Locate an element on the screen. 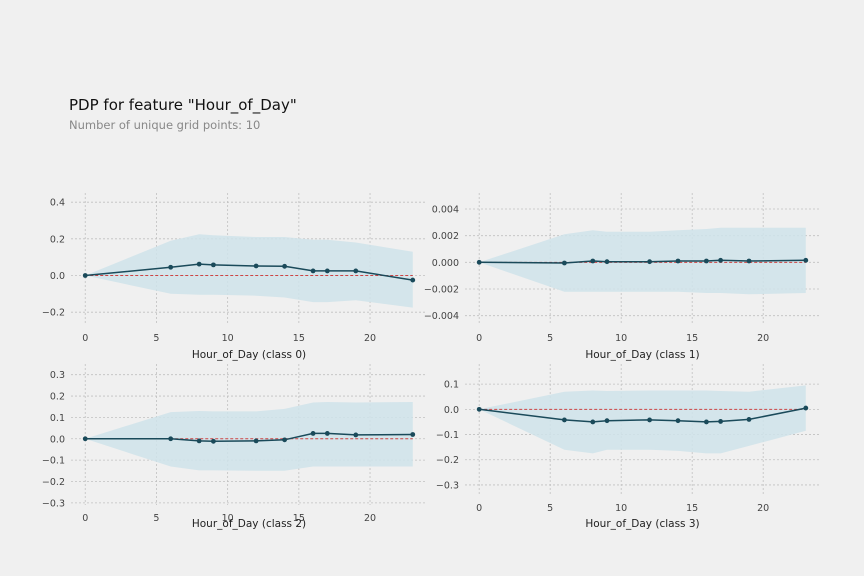  x-axis-label: Hour_of_Day (class 2) is located at coordinates (249, 524).